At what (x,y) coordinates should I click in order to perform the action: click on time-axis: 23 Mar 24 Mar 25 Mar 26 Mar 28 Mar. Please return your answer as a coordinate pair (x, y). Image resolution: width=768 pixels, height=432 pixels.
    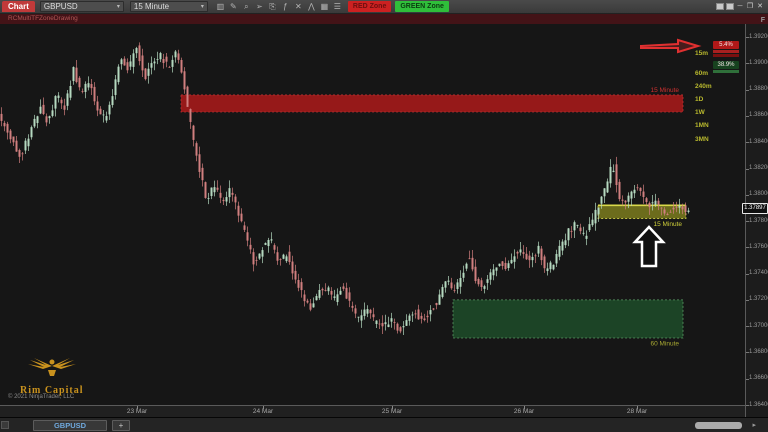
    Looking at the image, I should click on (372, 411).